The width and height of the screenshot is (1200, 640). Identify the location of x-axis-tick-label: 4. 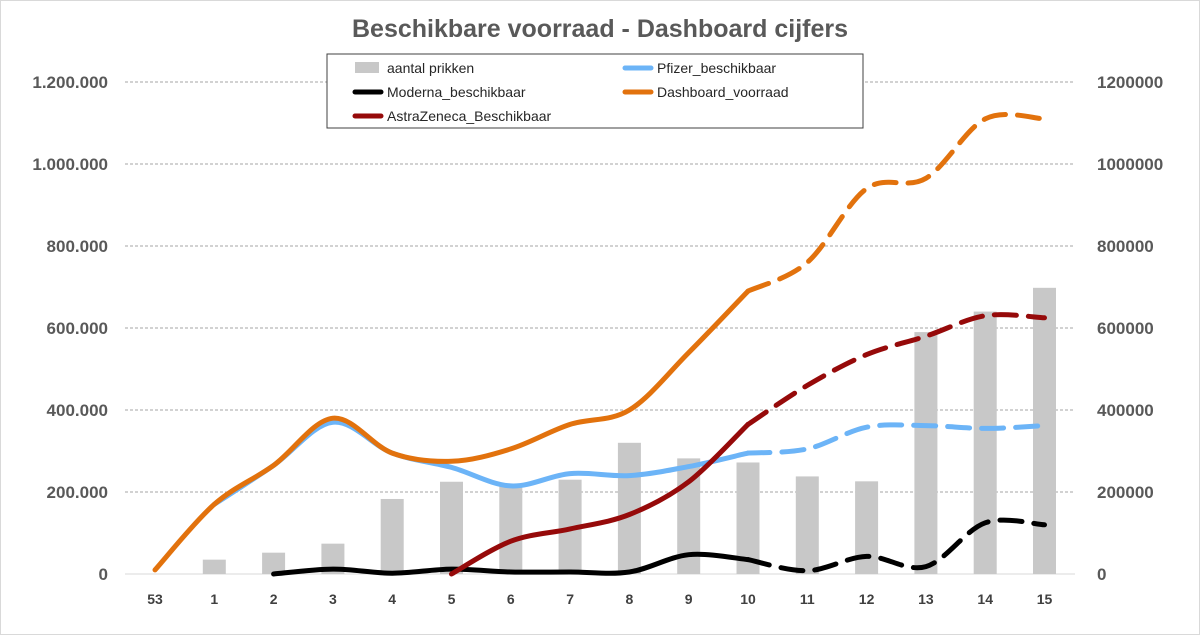
(392, 599).